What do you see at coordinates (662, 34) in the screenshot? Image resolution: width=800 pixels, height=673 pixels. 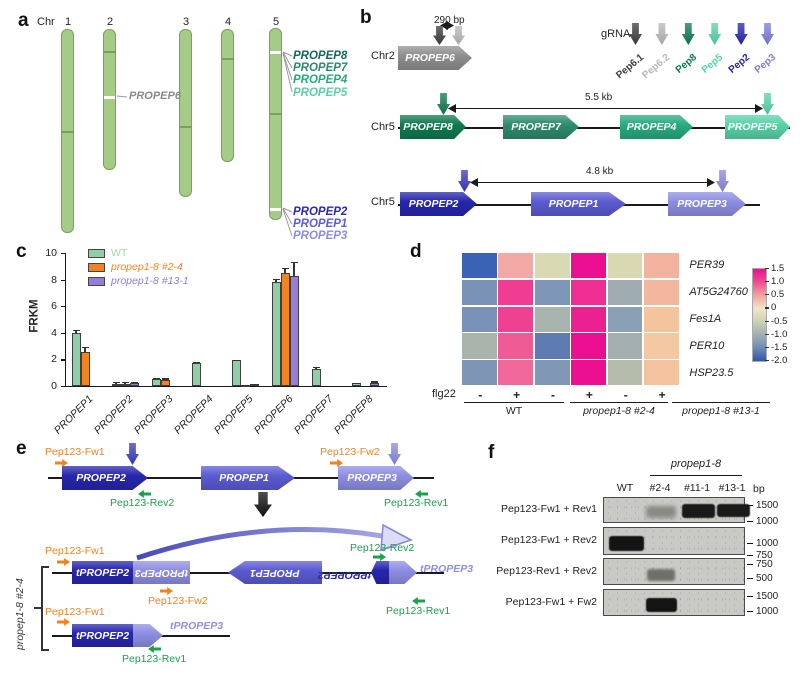 I see `grna-legend-arrow-pep6.2-icon` at bounding box center [662, 34].